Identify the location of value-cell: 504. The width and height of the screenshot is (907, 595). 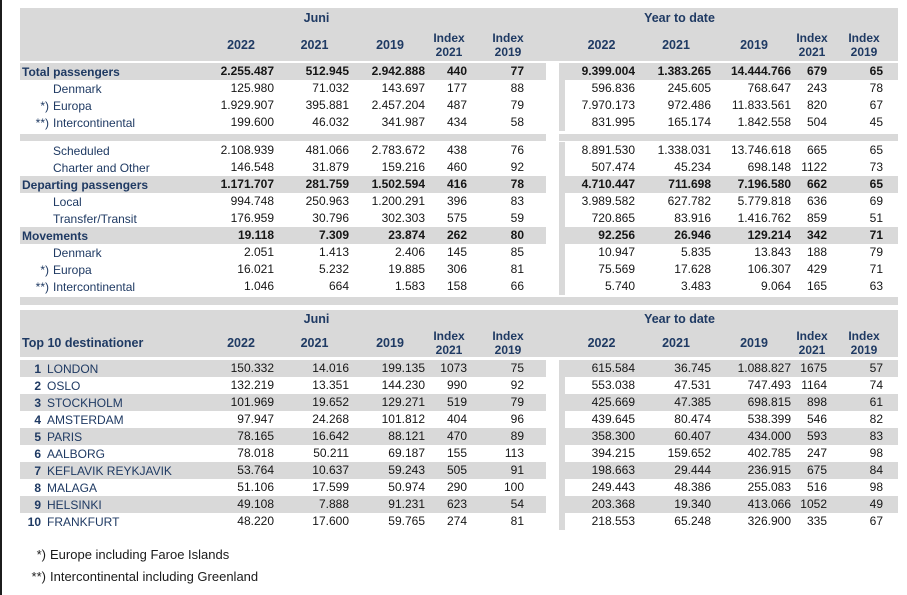
(816, 122).